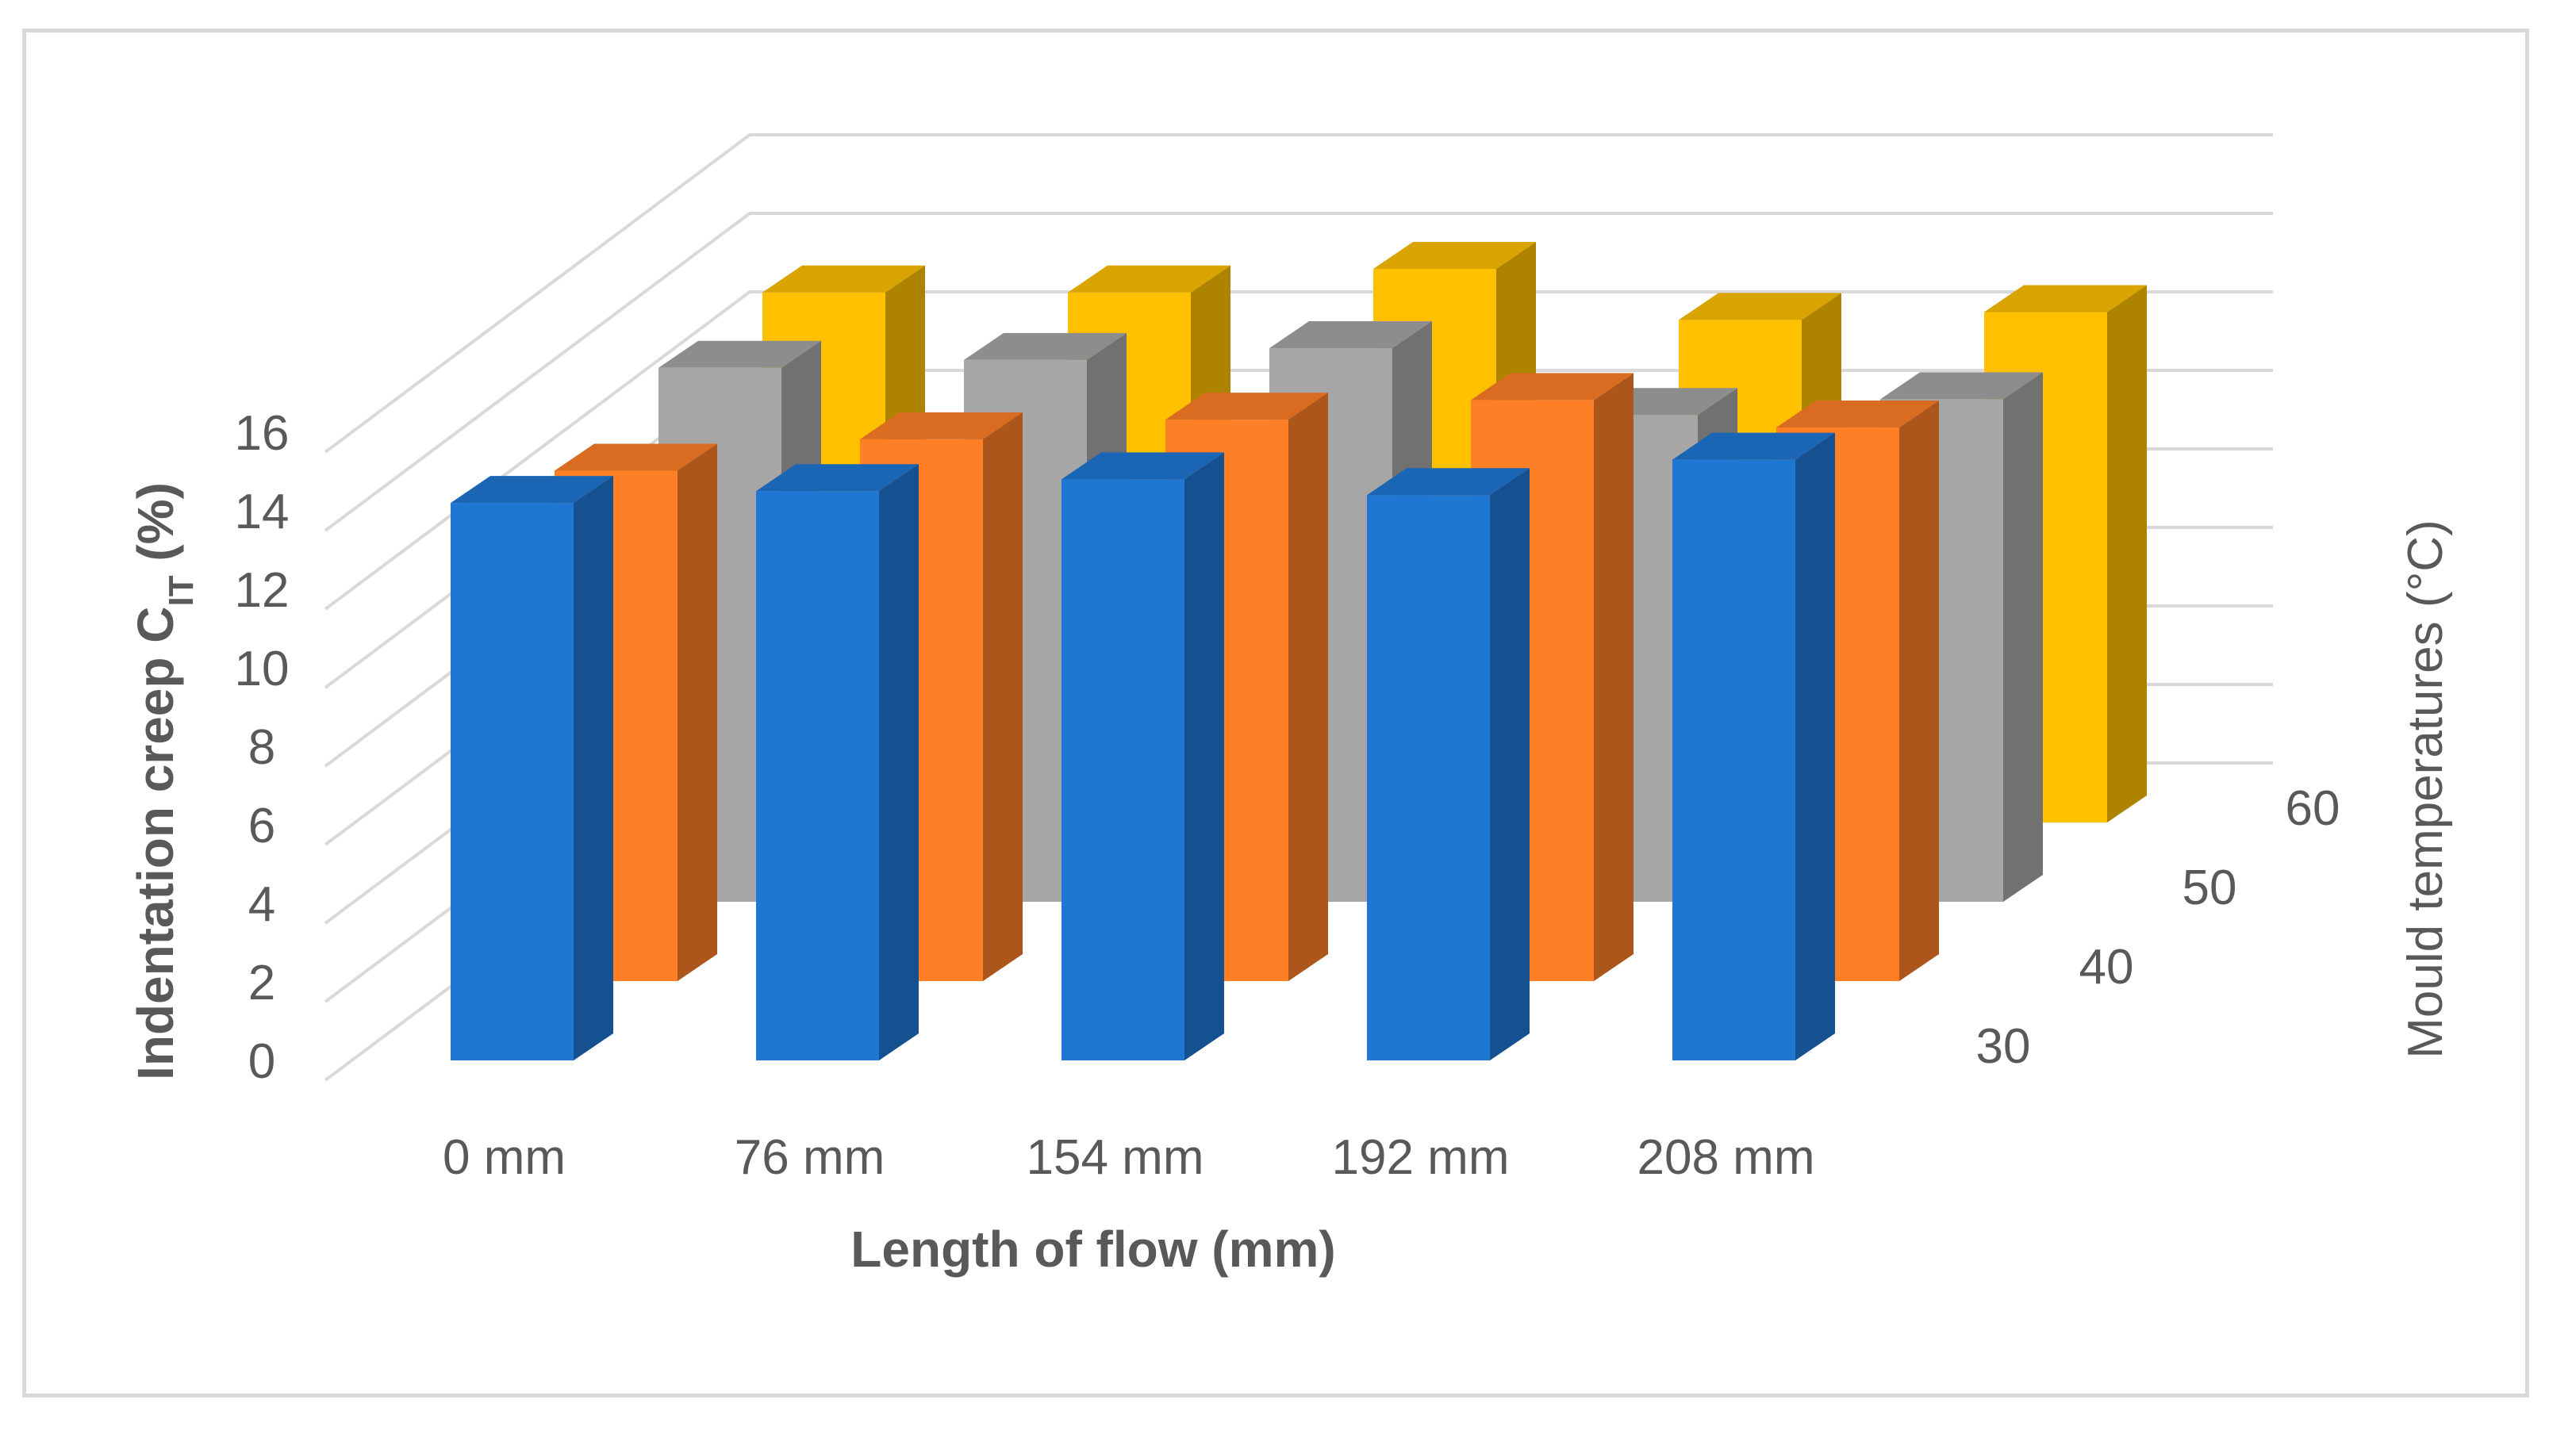  I want to click on y-tick-label: 8, so click(261, 747).